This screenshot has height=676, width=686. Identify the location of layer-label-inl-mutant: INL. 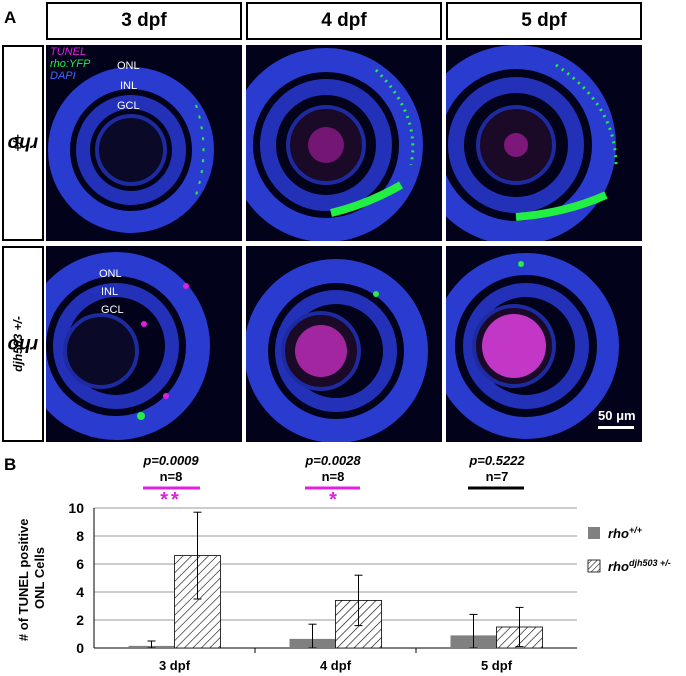
(110, 292).